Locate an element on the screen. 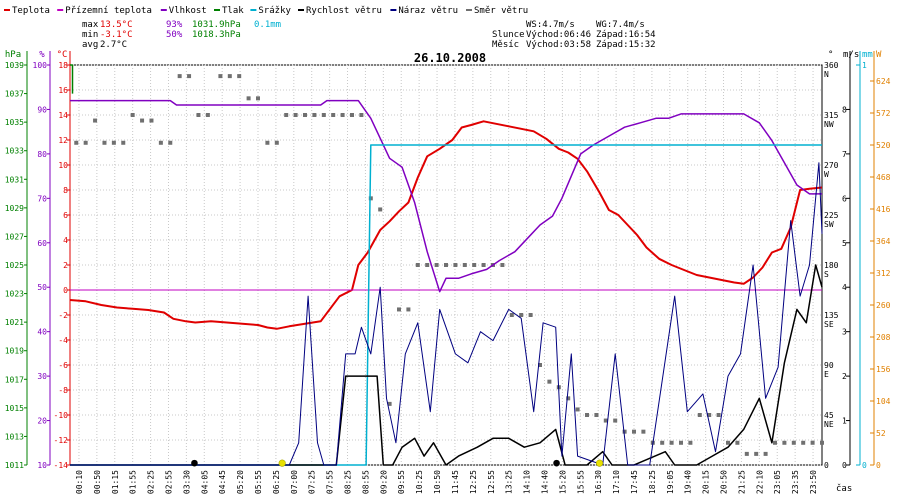  temperature-tick-label: 12 is located at coordinates (63, 140).